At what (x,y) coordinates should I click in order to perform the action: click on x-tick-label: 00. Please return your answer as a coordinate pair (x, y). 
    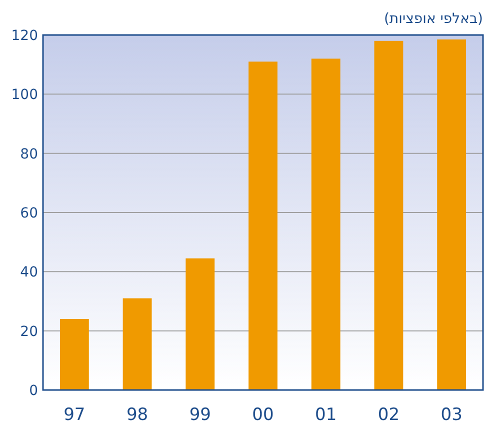
    Looking at the image, I should click on (263, 414).